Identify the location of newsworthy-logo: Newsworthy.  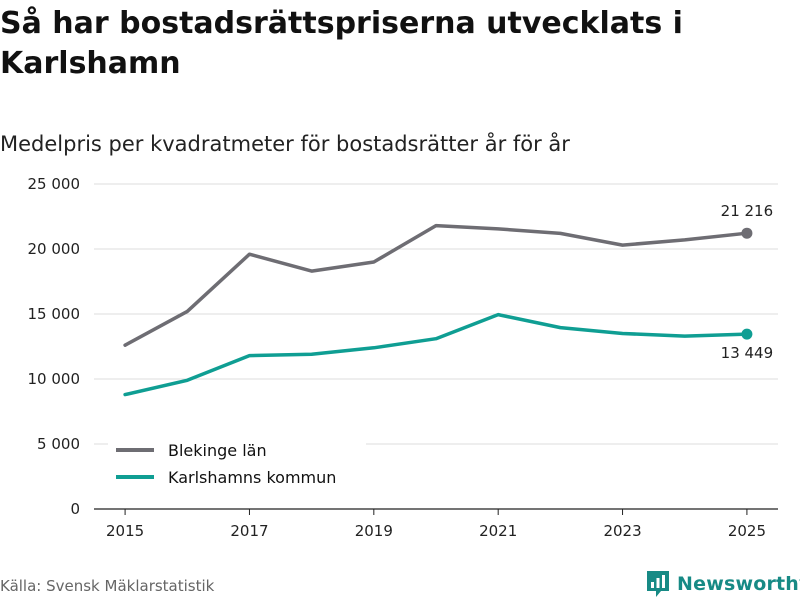
(722, 584).